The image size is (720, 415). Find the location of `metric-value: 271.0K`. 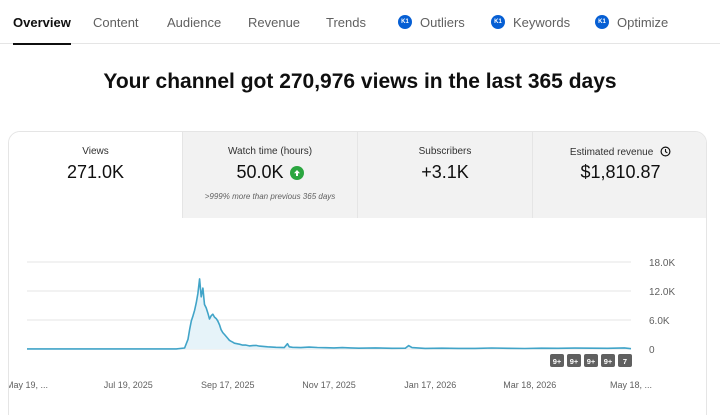

metric-value: 271.0K is located at coordinates (95, 172).